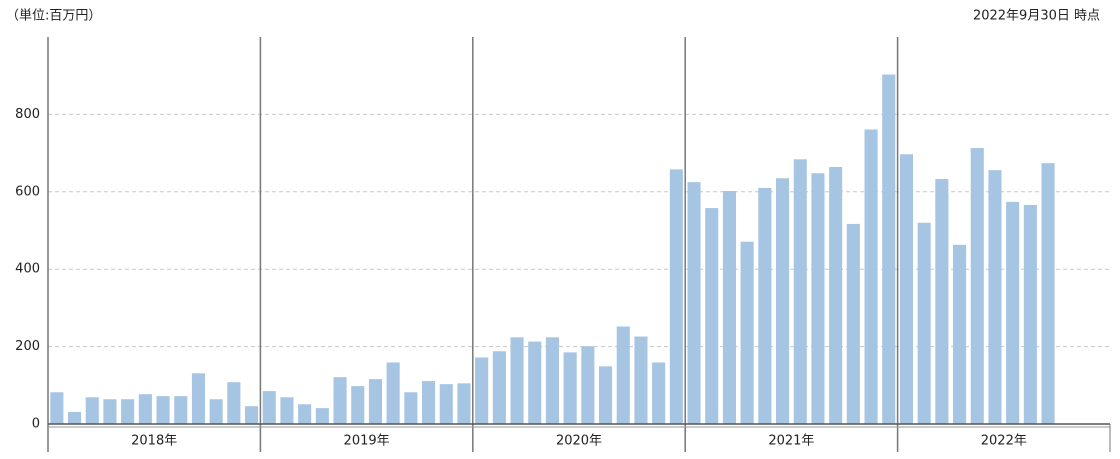 The width and height of the screenshot is (1120, 459). Describe the element at coordinates (53, 16) in the screenshot. I see `unit-note: （単位:百万円）` at that location.